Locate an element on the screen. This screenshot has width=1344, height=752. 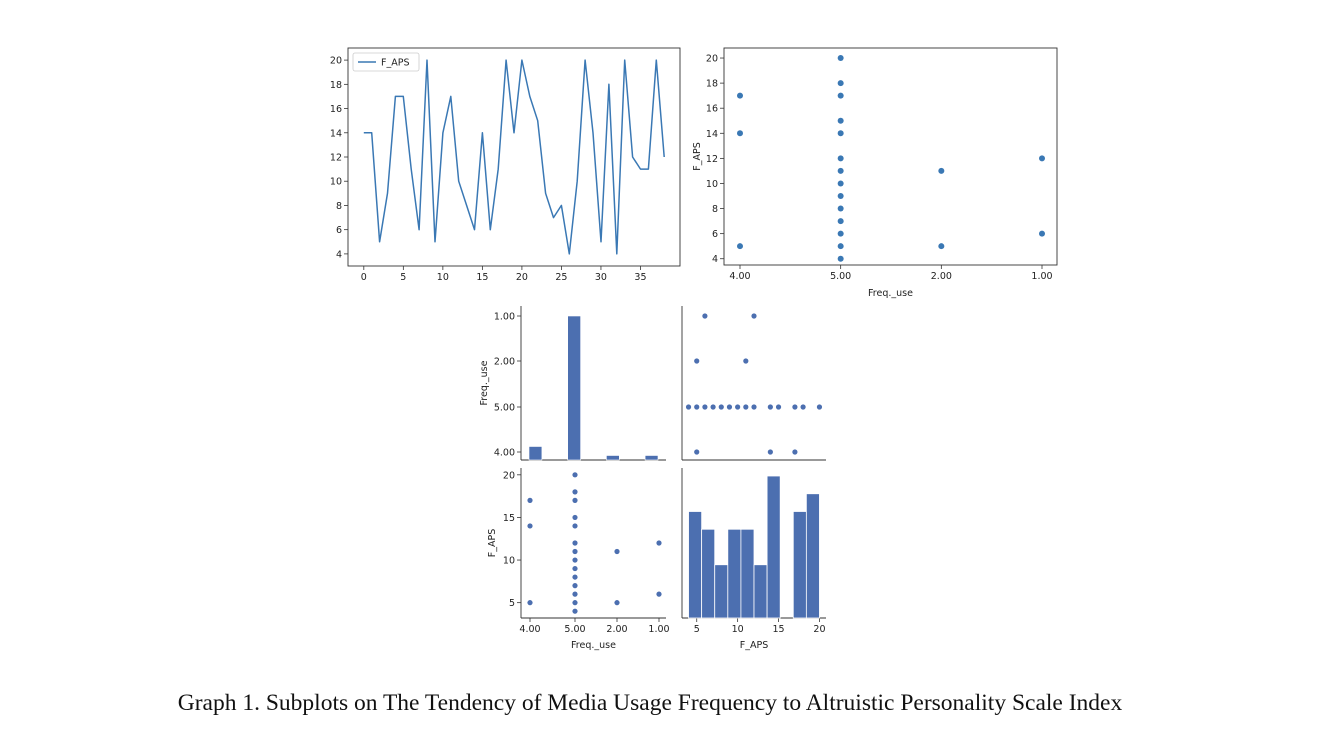
y-axis-label: Freq._use is located at coordinates (484, 382).